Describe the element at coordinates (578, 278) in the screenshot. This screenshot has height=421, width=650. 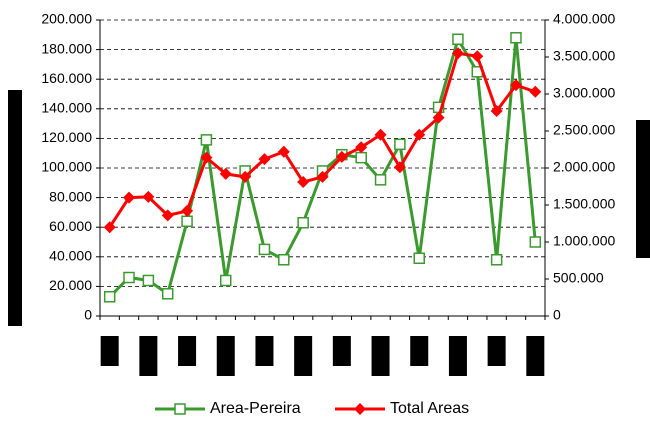
I see `y2-tick-label: 500.000` at that location.